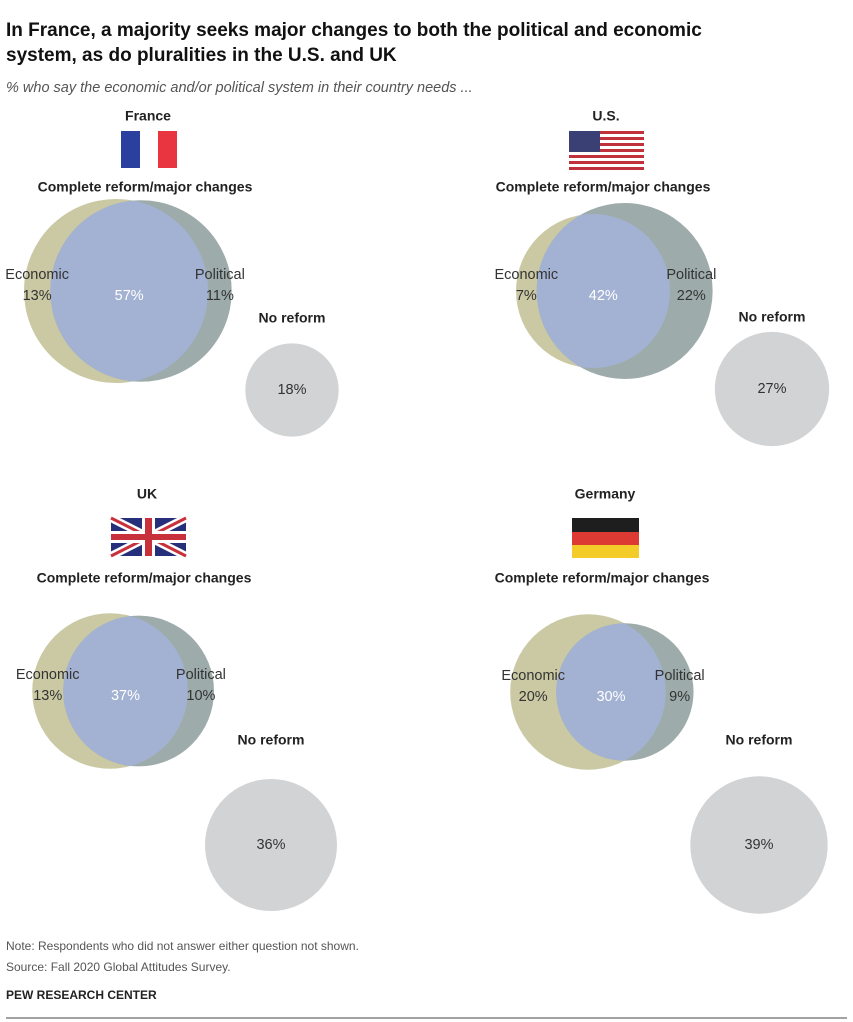 Image resolution: width=853 pixels, height=1022 pixels. What do you see at coordinates (125, 696) in the screenshot?
I see `overlap-value: 37%` at bounding box center [125, 696].